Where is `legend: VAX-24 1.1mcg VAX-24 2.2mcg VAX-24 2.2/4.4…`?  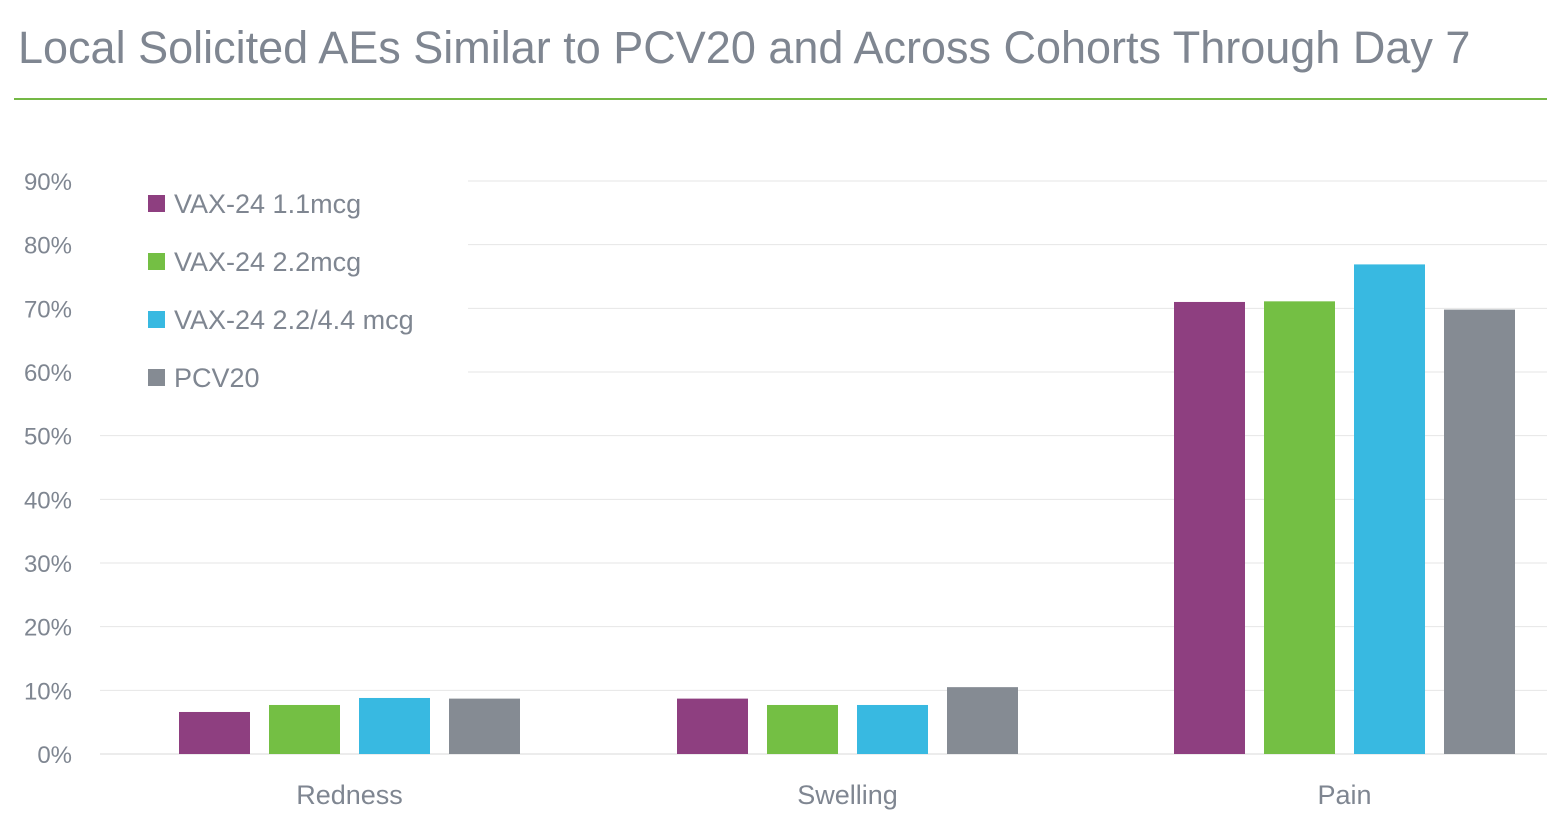
legend: VAX-24 1.1mcg VAX-24 2.2mcg VAX-24 2.2/4.4… is located at coordinates (281, 291).